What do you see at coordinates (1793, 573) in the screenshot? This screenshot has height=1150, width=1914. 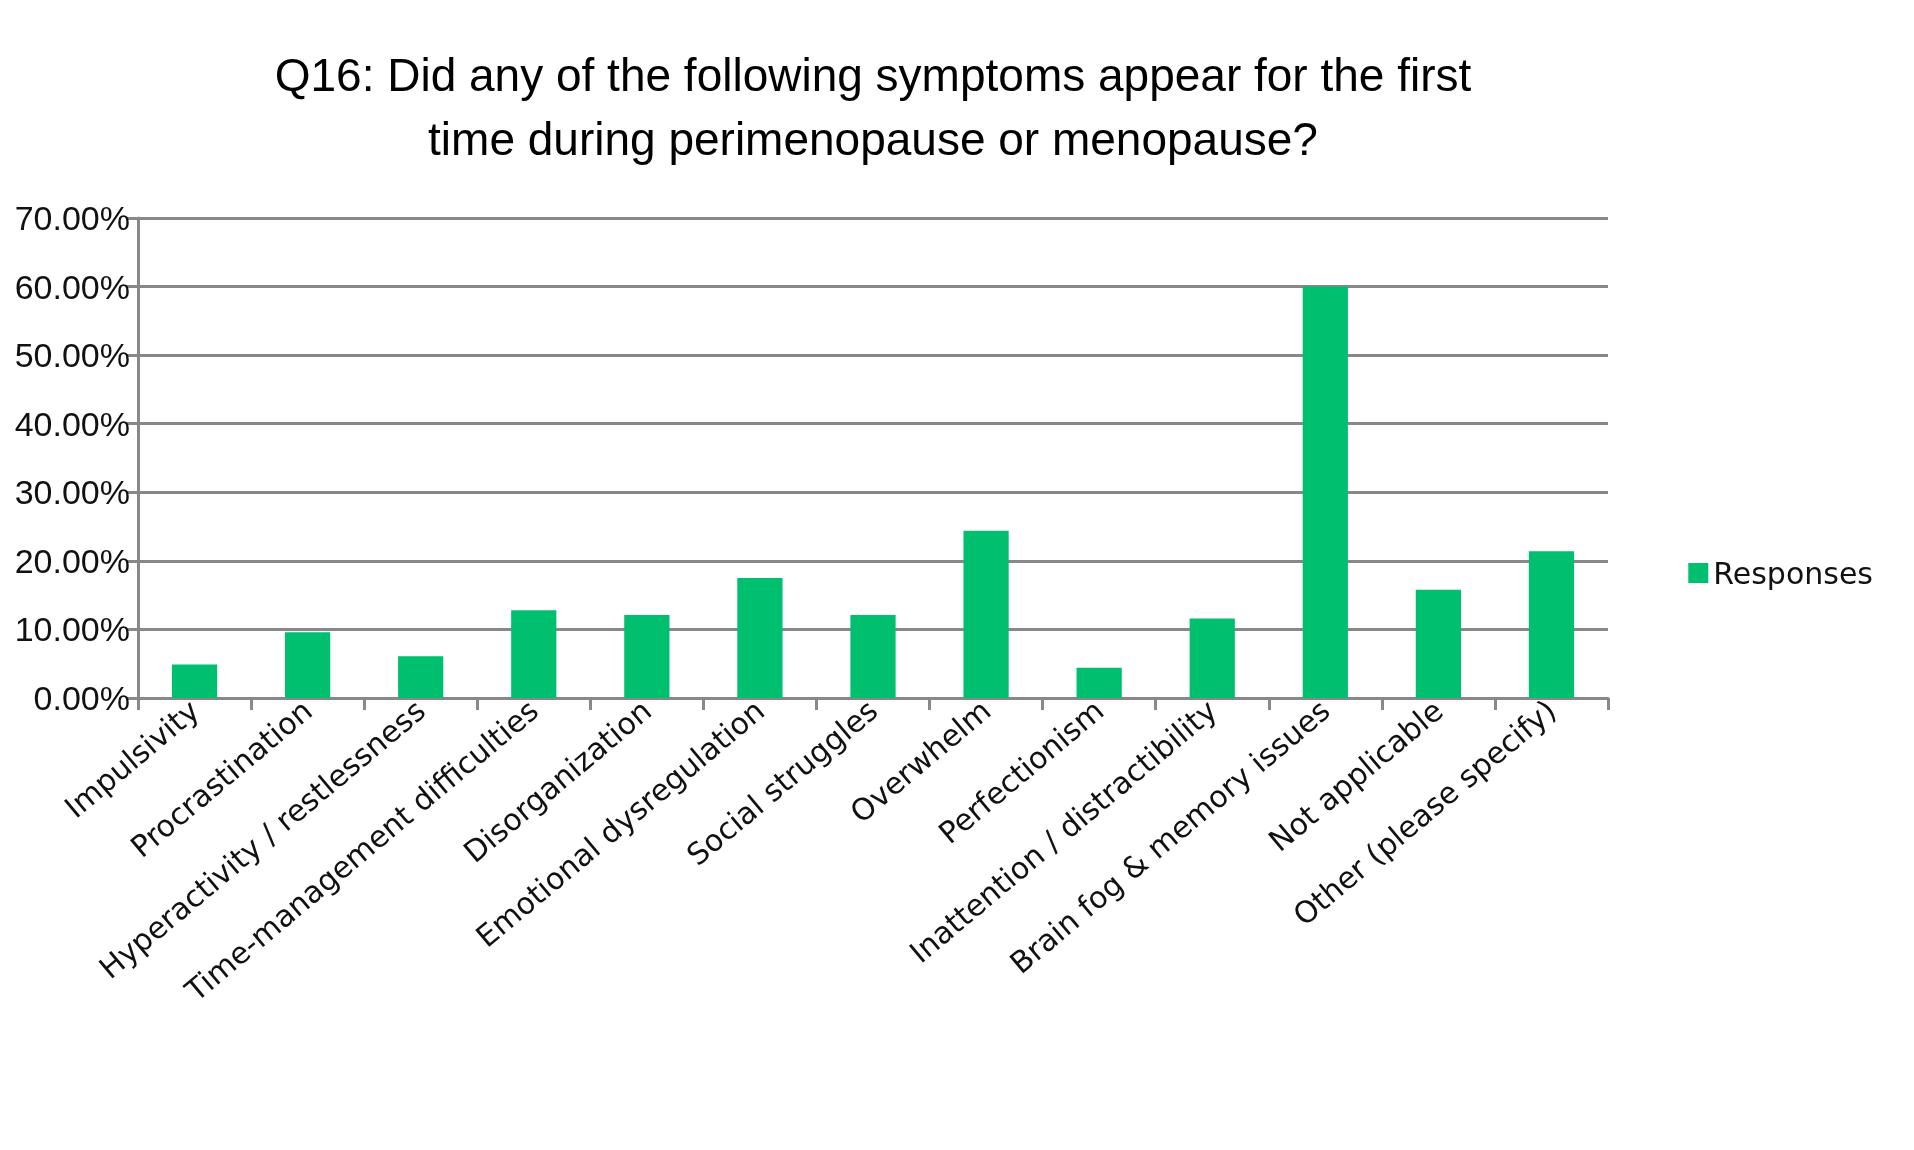 I see `legend-label: Responses` at bounding box center [1793, 573].